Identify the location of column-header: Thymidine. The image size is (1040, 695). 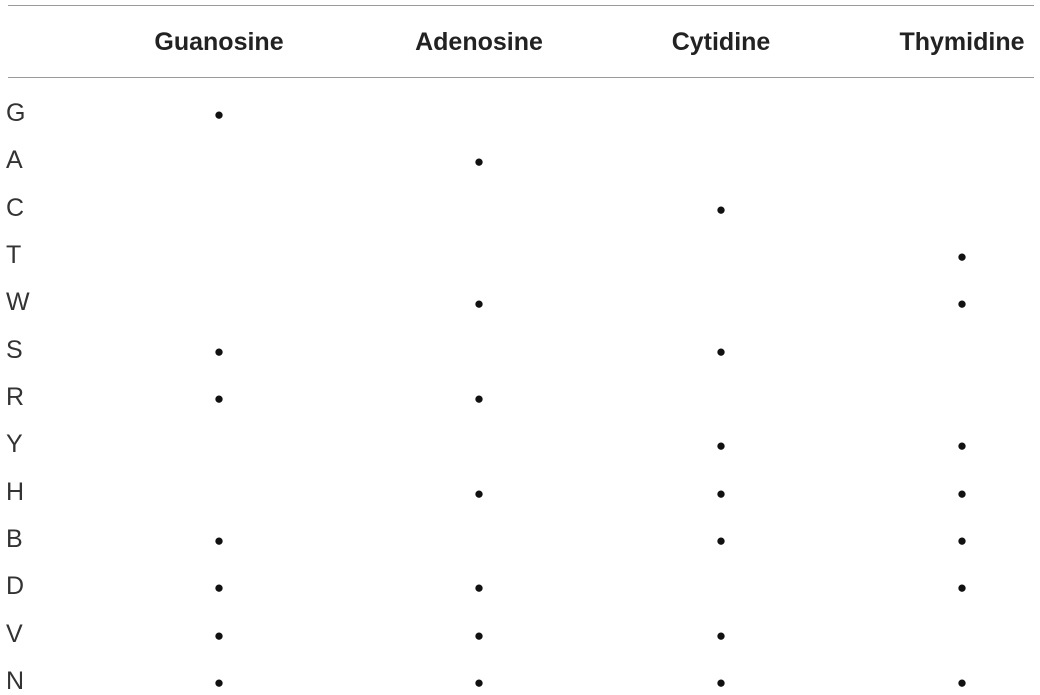
(962, 42).